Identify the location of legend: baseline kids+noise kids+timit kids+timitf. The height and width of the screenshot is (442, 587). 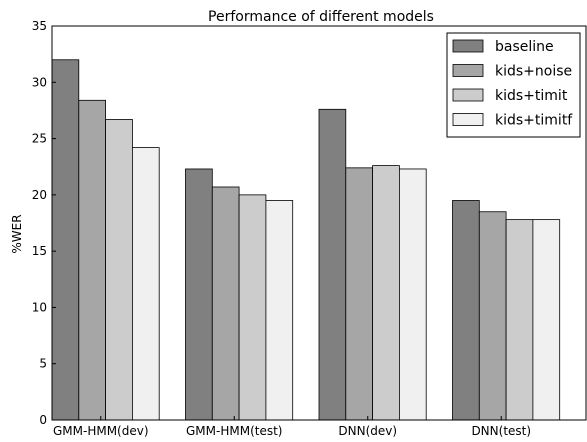
(513, 85).